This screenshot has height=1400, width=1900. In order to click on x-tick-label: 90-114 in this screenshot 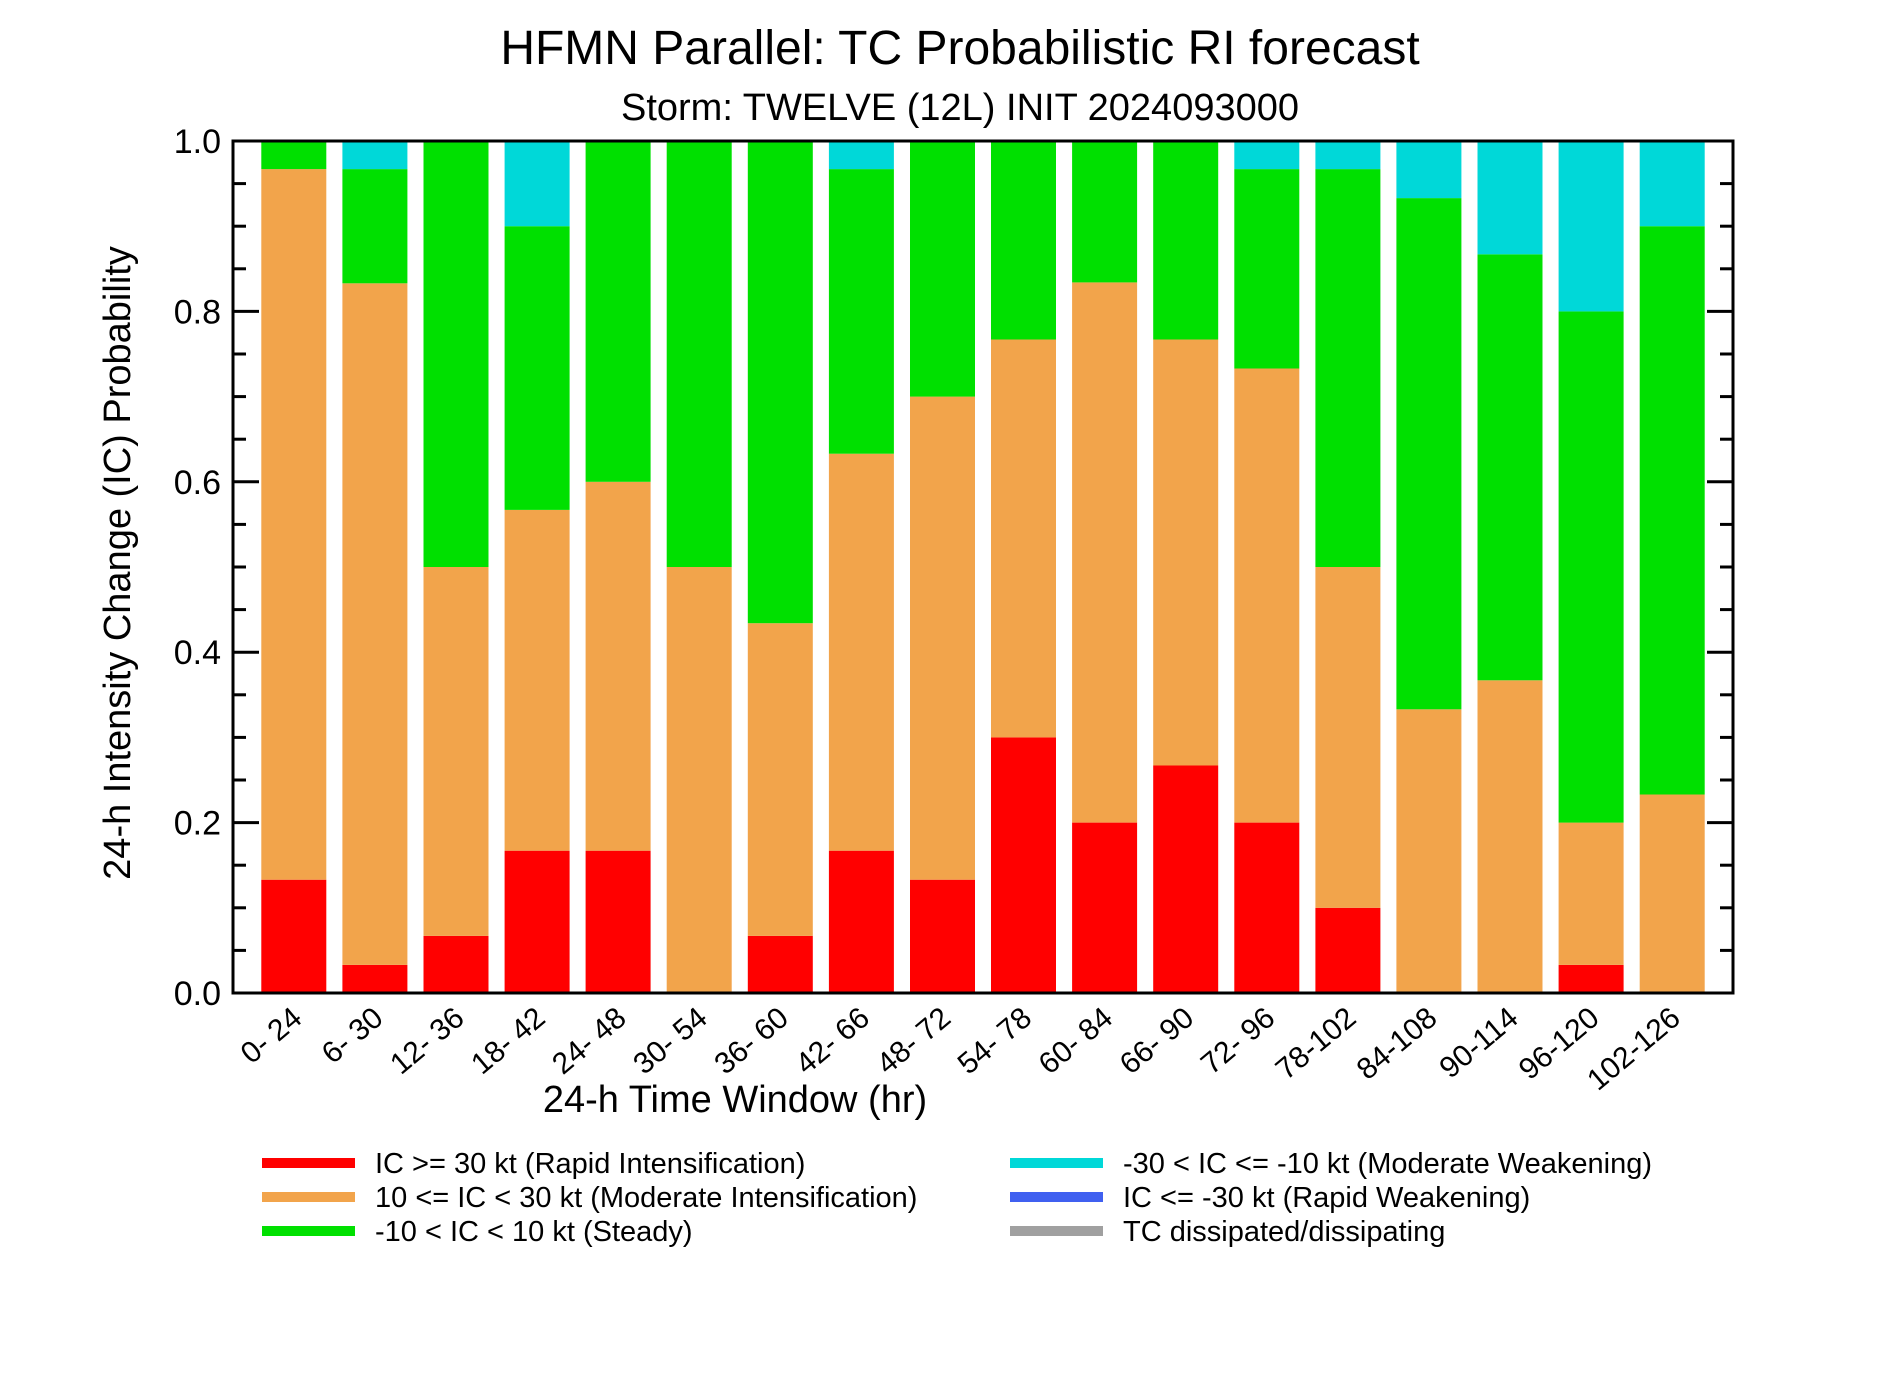, I will do `click(1478, 1043)`.